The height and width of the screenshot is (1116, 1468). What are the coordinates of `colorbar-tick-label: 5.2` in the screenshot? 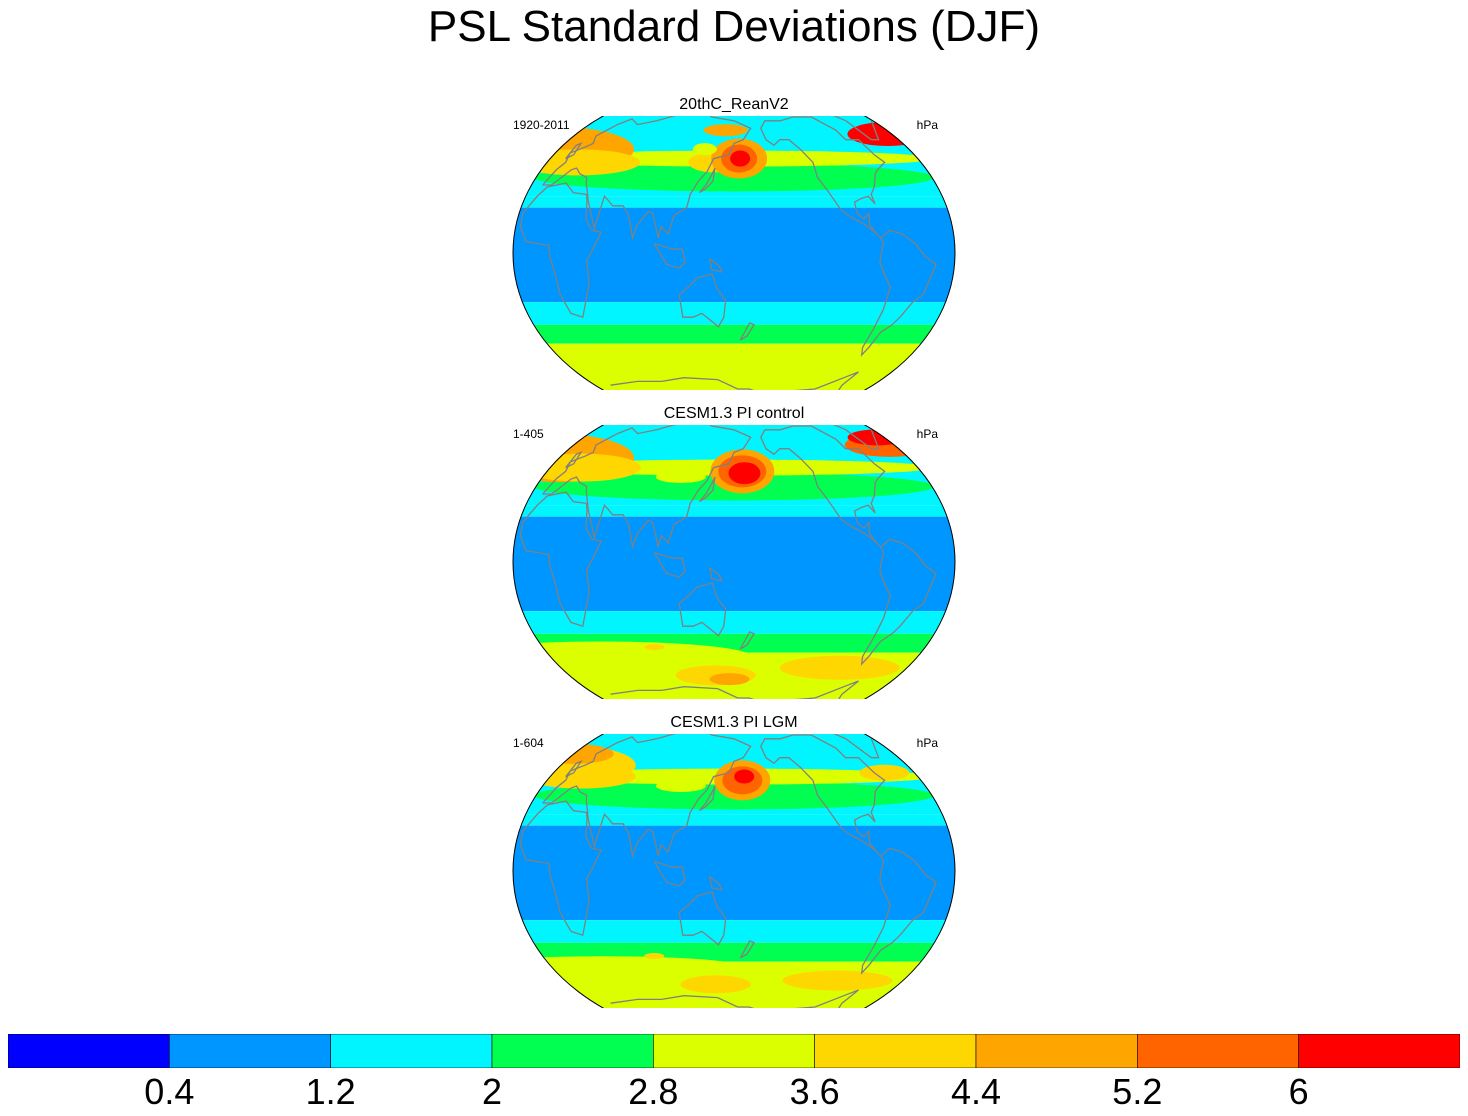 It's located at (1137, 1091).